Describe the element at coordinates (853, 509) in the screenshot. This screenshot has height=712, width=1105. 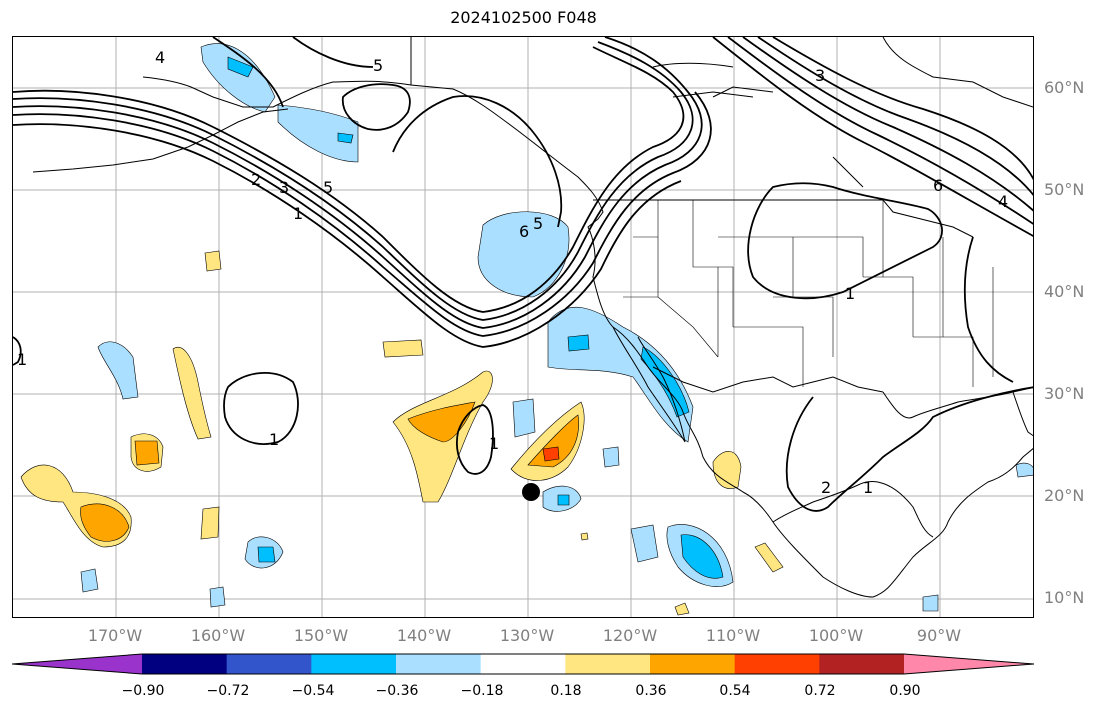
I see `mexico-coast` at that location.